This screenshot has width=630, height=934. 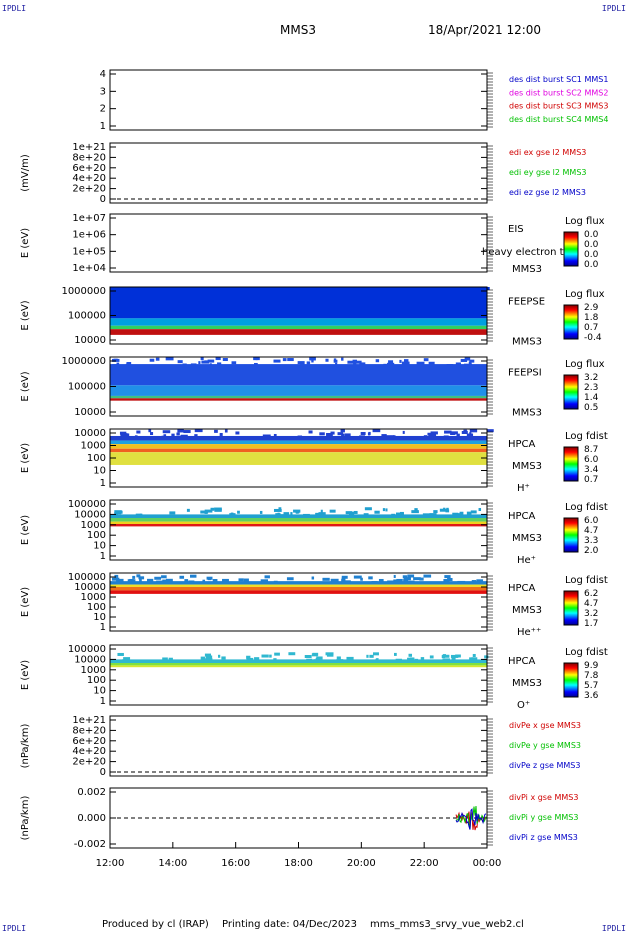 What do you see at coordinates (89, 218) in the screenshot?
I see `panel-3-ytick-label: 1e+07` at bounding box center [89, 218].